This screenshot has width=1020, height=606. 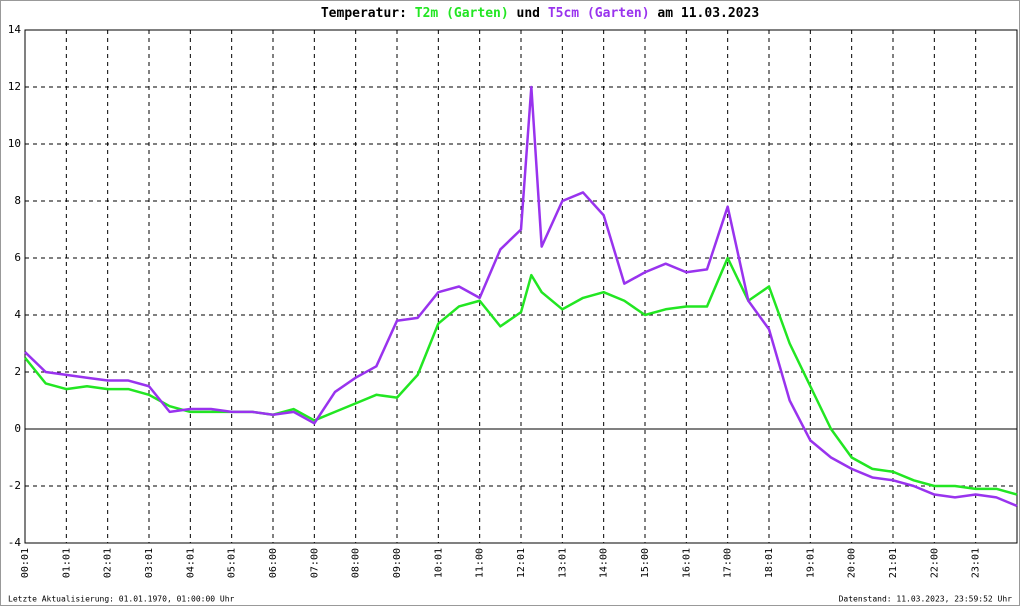 What do you see at coordinates (17, 314) in the screenshot?
I see `y-tick-label: 4` at bounding box center [17, 314].